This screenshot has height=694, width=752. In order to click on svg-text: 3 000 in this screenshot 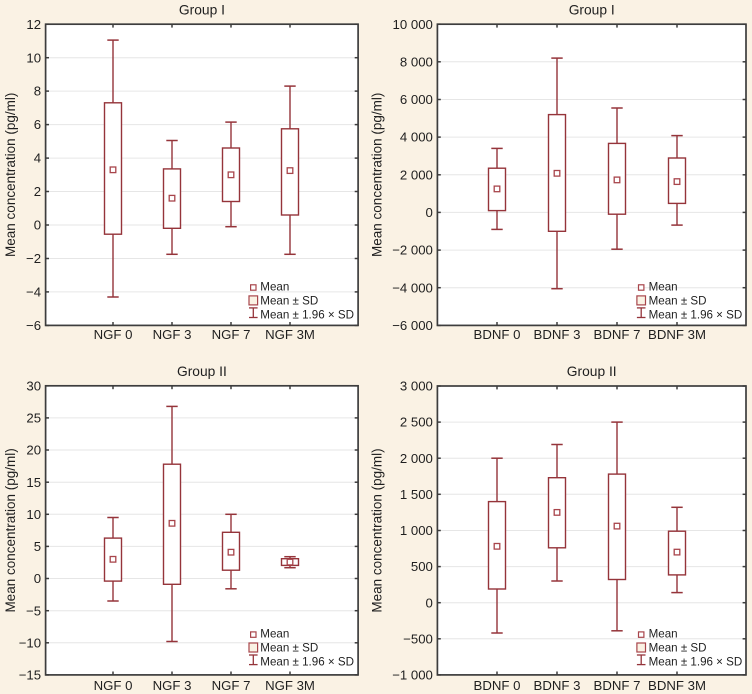, I will do `click(416, 386)`.